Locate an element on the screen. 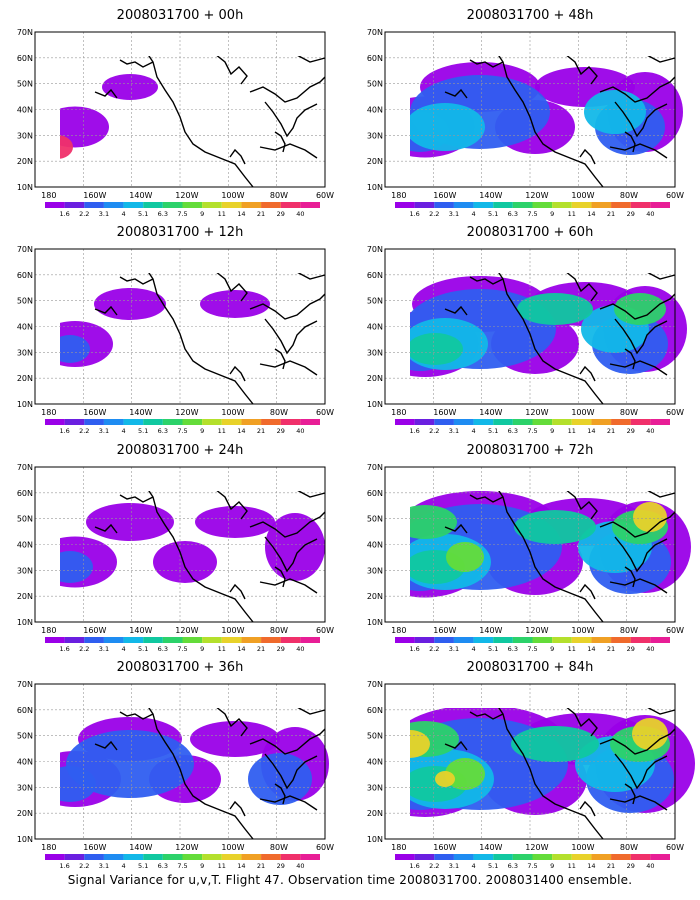 The image size is (700, 900). lon-tick-label: 180 is located at coordinates (48, 412).